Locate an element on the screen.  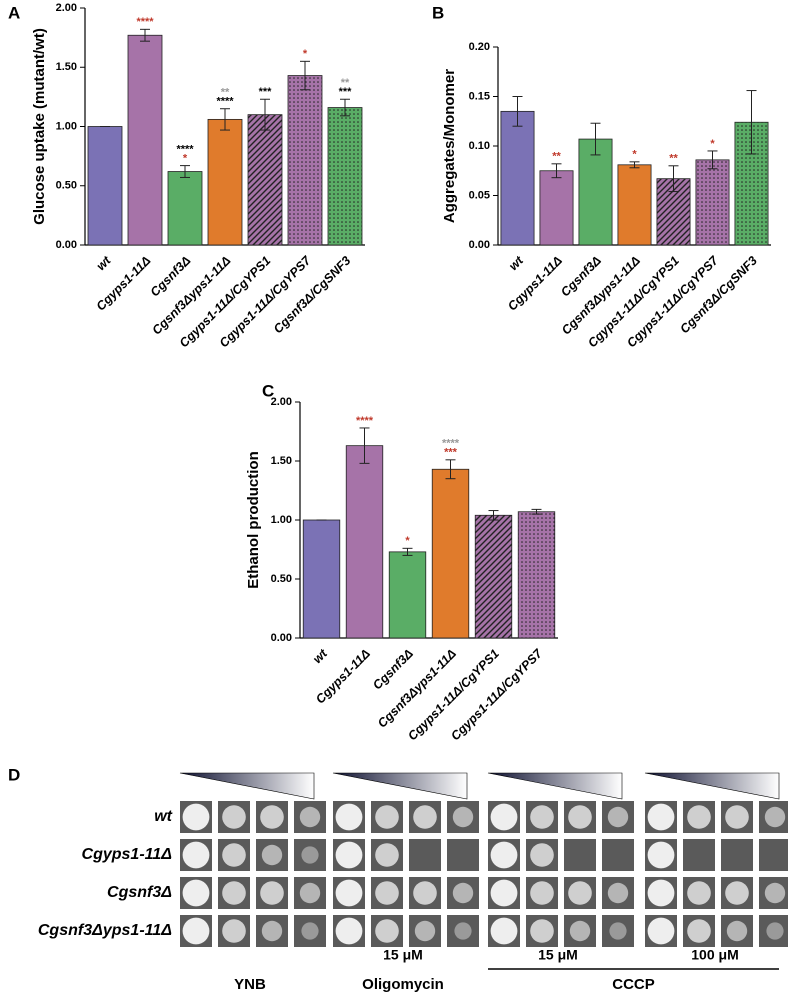
condition: YNB is located at coordinates (250, 984).